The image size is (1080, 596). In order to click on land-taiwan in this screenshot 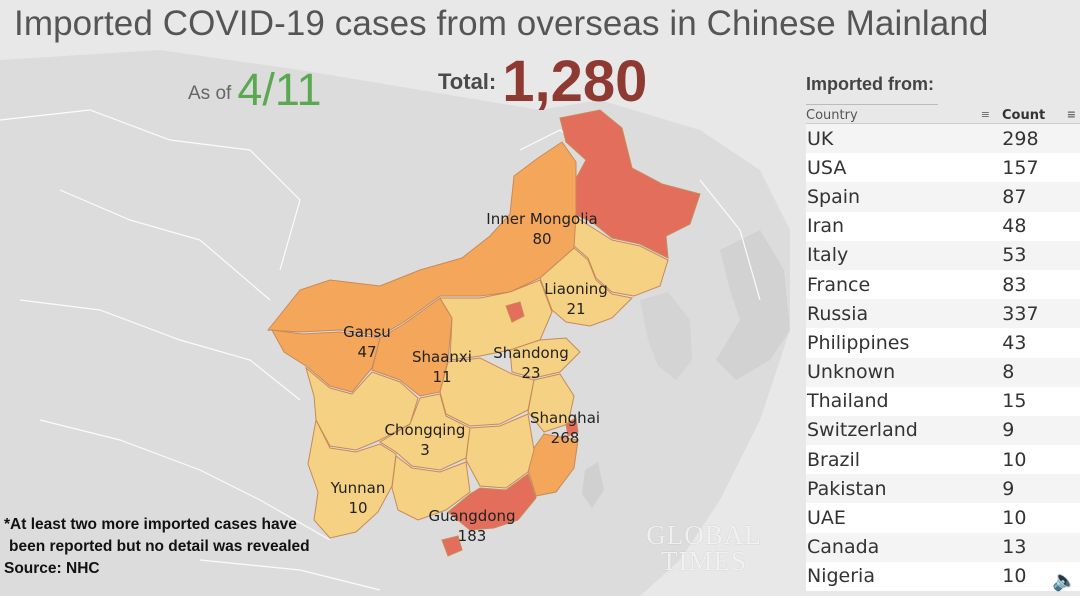, I will do `click(593, 485)`.